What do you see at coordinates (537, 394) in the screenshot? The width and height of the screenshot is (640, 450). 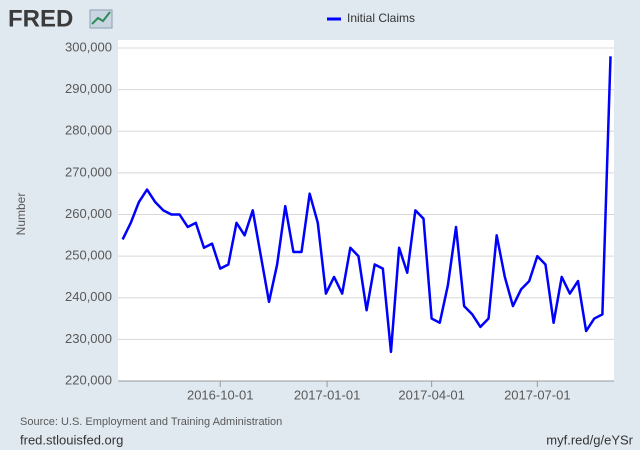 I see `x-tick-label: 2017-07-01` at bounding box center [537, 394].